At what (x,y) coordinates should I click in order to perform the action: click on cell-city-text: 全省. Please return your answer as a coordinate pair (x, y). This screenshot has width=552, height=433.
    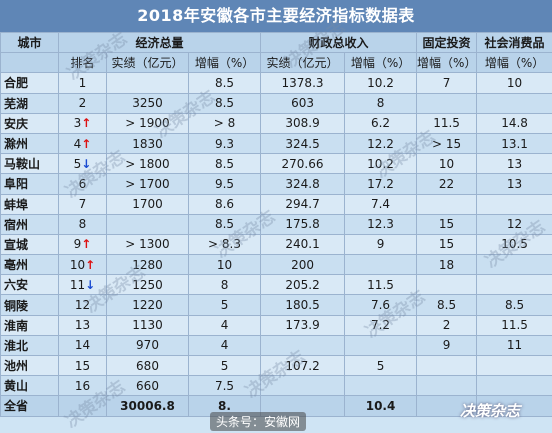
    Looking at the image, I should click on (16, 406).